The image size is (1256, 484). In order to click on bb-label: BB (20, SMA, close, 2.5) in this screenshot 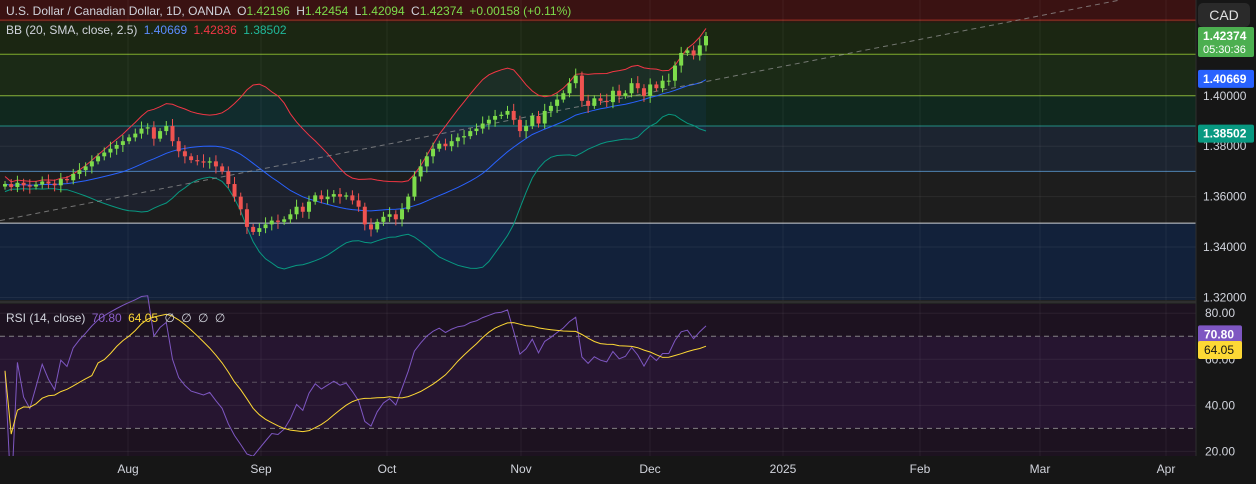, I will do `click(72, 30)`.